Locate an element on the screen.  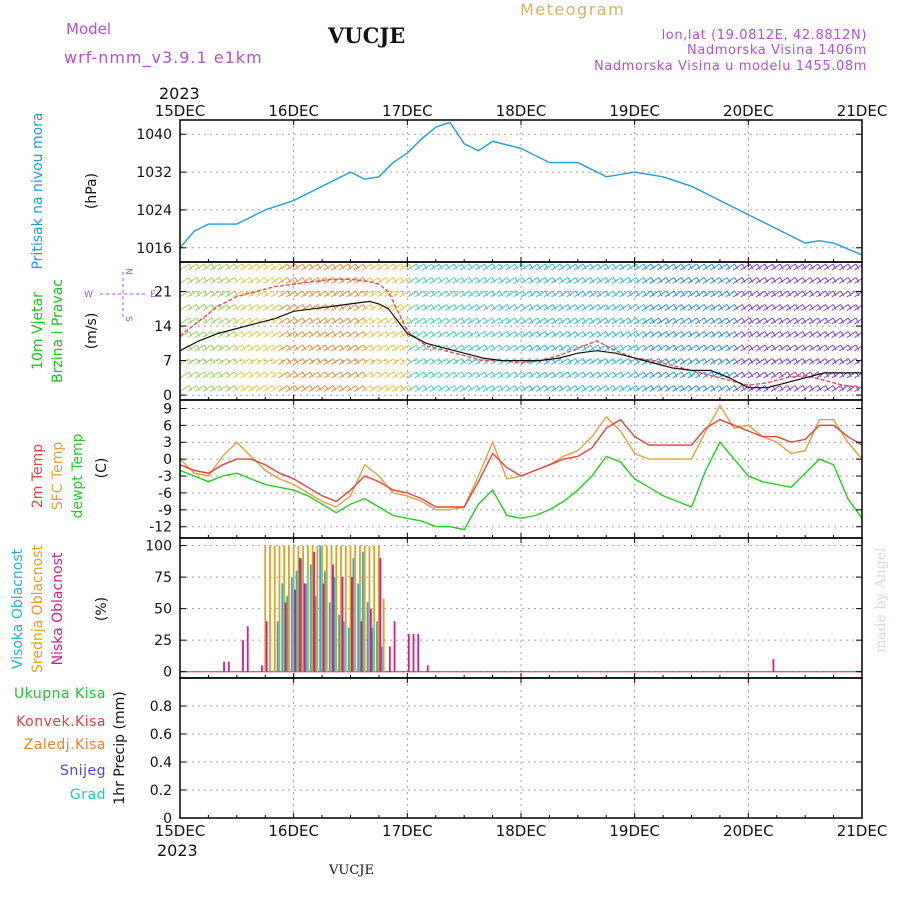
compass-north: N is located at coordinates (128, 271).